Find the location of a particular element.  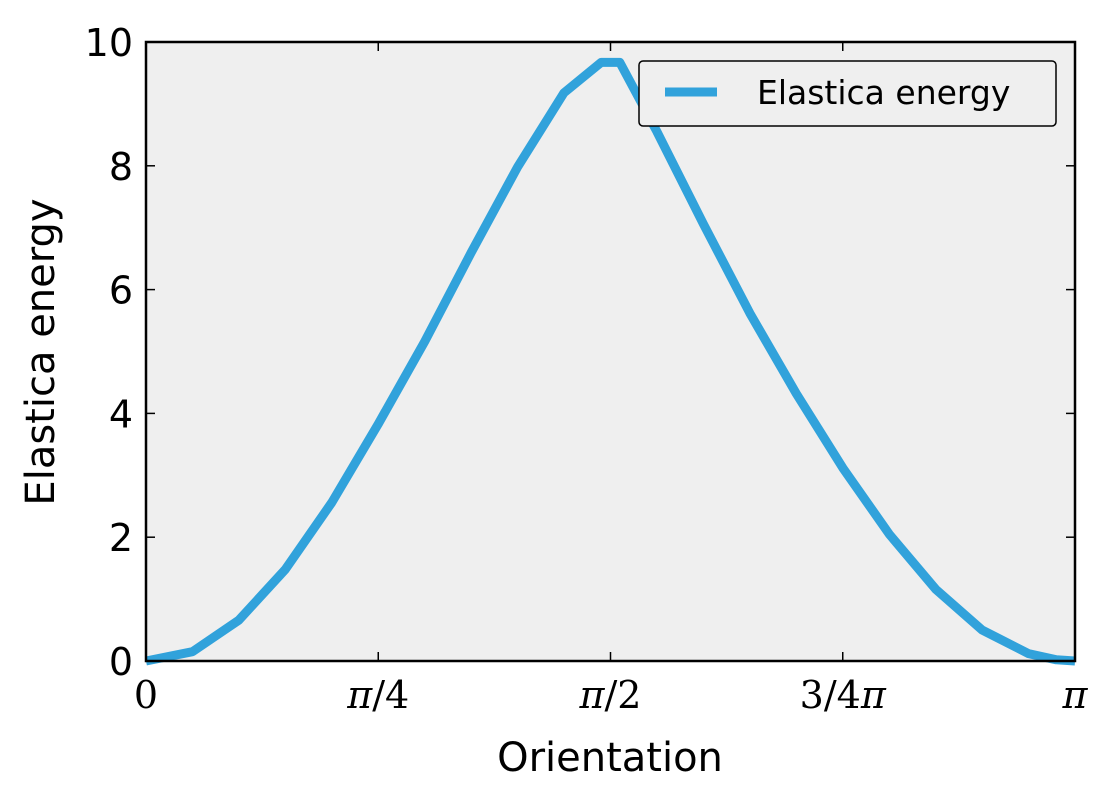

x-tick-label: π/2 is located at coordinates (610, 695).